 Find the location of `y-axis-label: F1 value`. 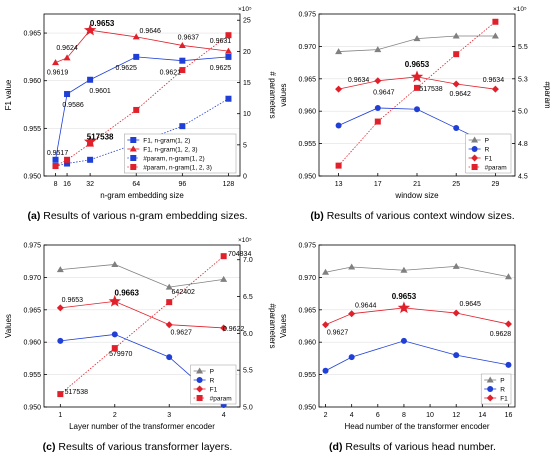

y-axis-label: F1 value is located at coordinates (8, 94).